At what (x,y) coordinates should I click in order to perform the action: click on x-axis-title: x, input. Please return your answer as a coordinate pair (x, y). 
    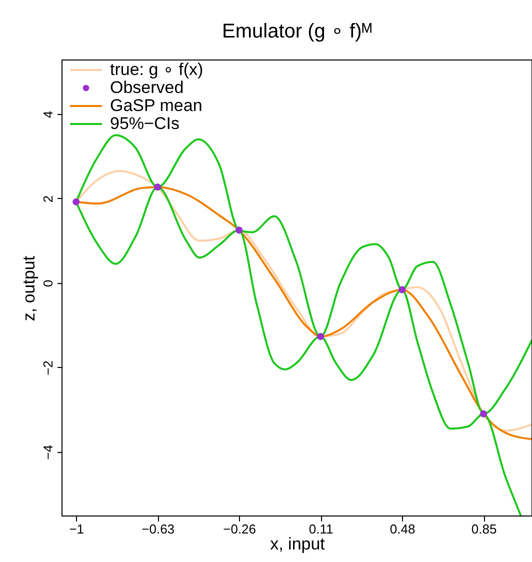
    Looking at the image, I should click on (298, 544).